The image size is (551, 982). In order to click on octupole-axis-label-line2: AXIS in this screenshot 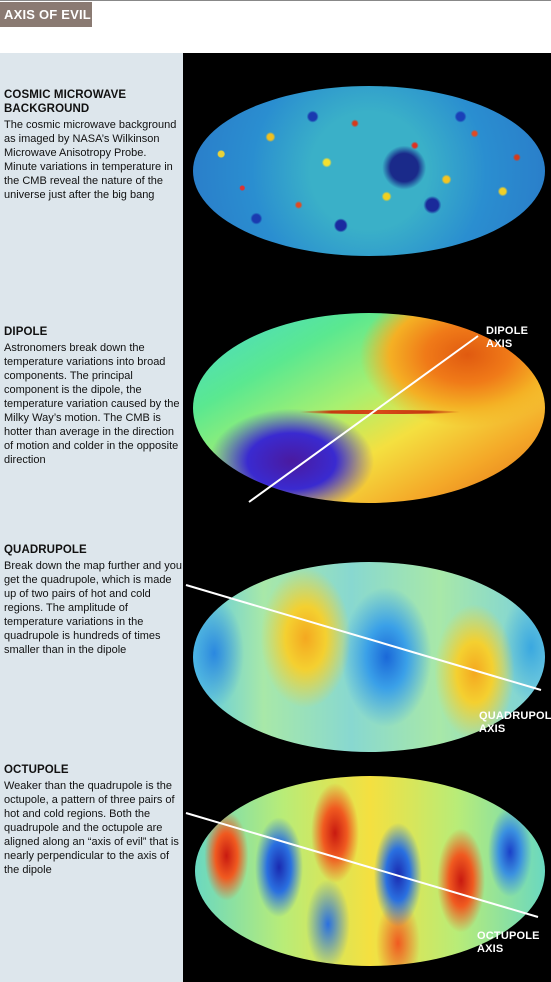, I will do `click(490, 949)`.